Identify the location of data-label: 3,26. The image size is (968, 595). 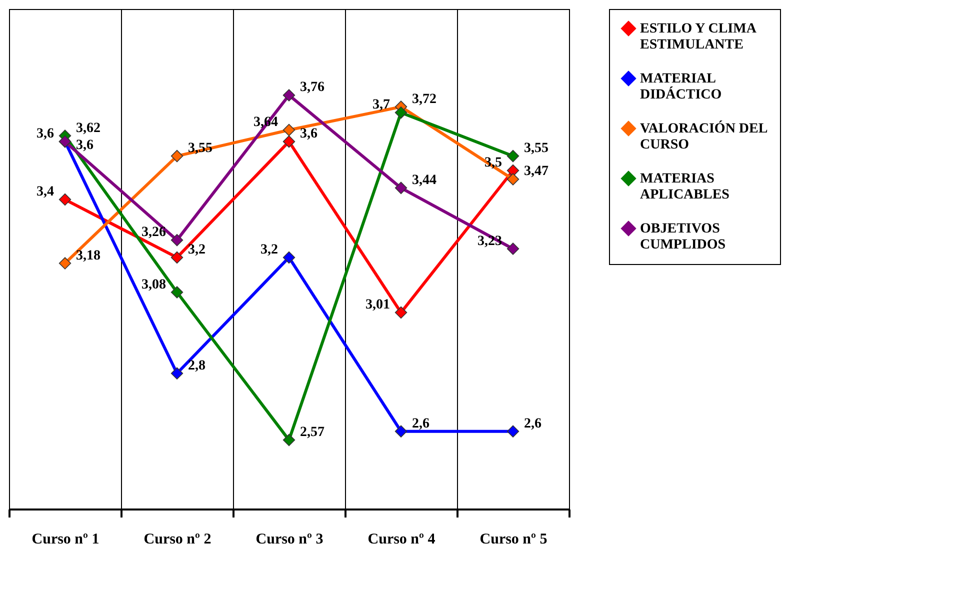
(154, 232).